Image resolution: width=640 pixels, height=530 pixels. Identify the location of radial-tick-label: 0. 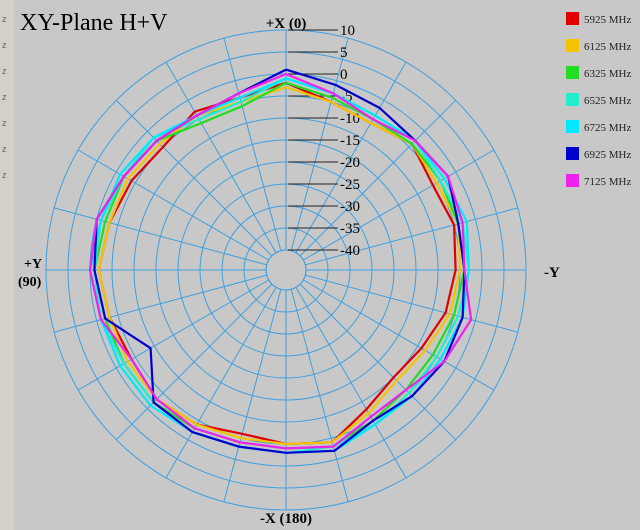
(344, 75).